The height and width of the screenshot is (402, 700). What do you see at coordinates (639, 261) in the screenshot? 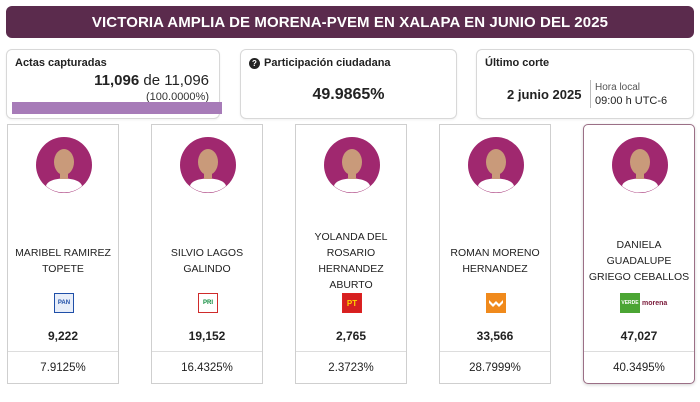
I see `candidate-name: DANIELA GUADALUPE GRIEGO CEBALLOS` at bounding box center [639, 261].